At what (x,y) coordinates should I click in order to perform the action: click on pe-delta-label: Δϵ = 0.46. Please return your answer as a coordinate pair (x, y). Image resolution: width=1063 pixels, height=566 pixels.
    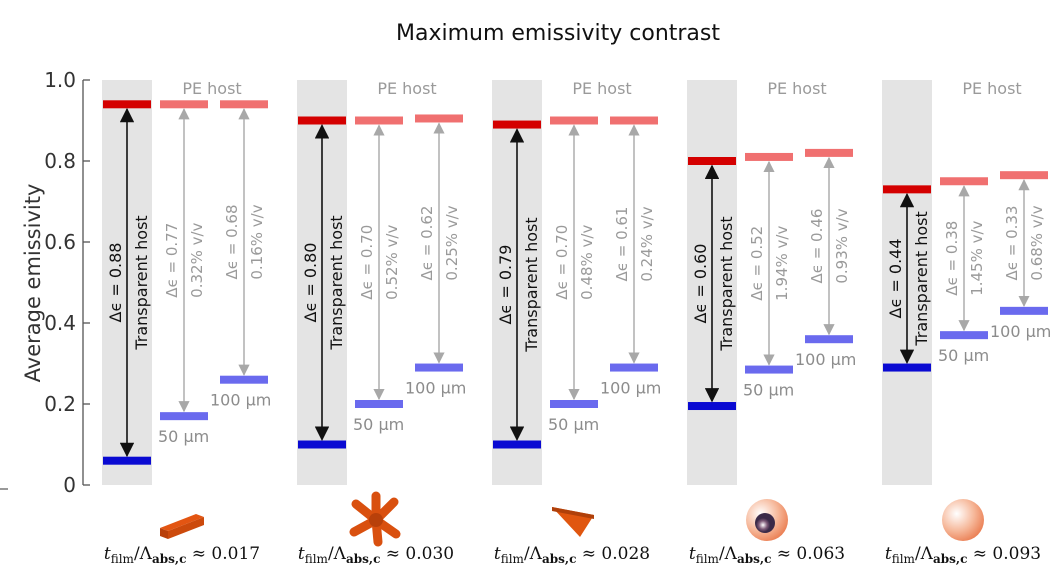
    Looking at the image, I should click on (817, 246).